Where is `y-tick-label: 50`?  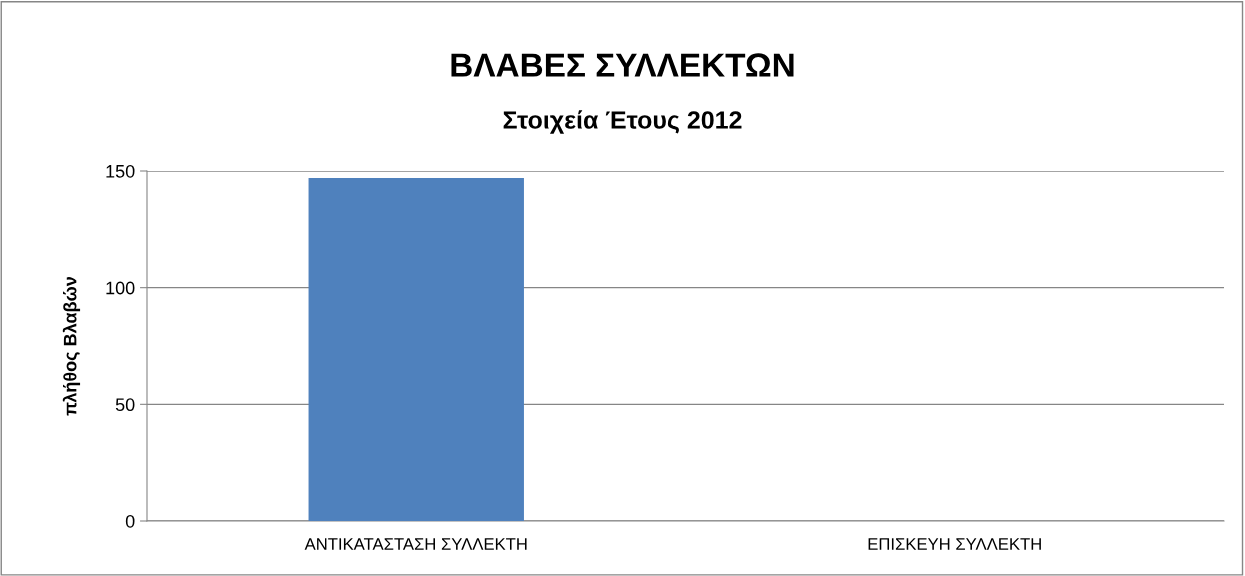
y-tick-label: 50 is located at coordinates (125, 405).